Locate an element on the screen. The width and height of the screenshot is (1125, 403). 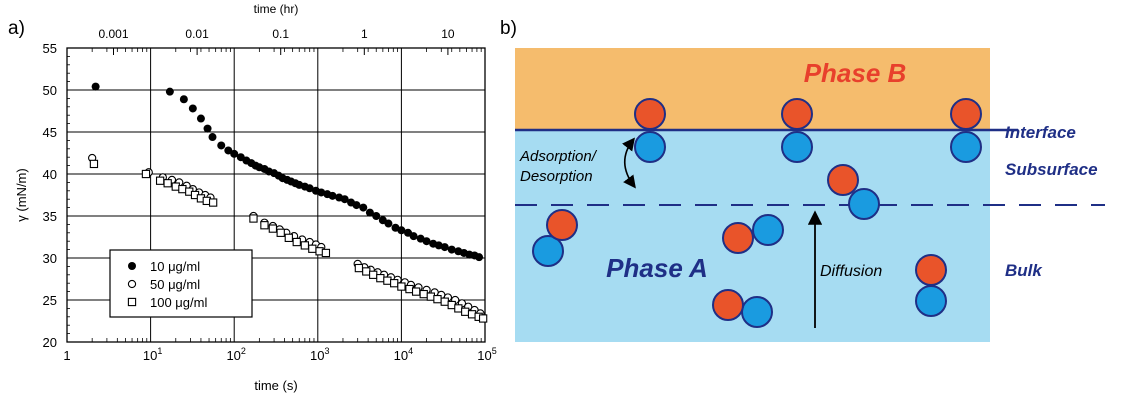
top-tick-label: 0.1 is located at coordinates (280, 34).